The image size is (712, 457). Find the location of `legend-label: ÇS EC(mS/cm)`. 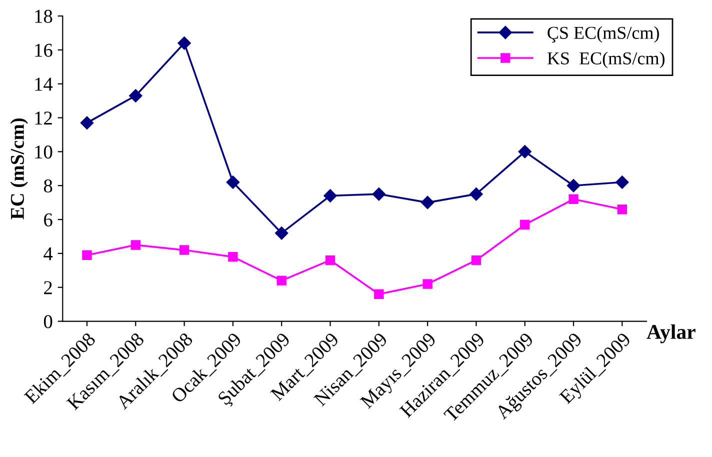

legend-label: ÇS EC(mS/cm) is located at coordinates (603, 34).